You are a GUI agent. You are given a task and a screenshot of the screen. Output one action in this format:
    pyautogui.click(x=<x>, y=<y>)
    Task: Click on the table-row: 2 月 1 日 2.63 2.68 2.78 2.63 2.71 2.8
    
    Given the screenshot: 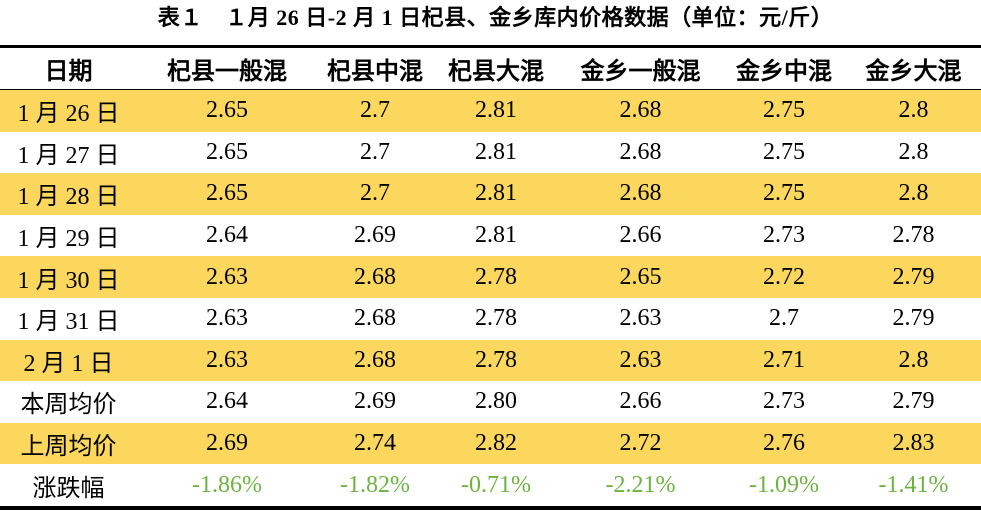 What is the action you would take?
    pyautogui.click(x=490, y=360)
    